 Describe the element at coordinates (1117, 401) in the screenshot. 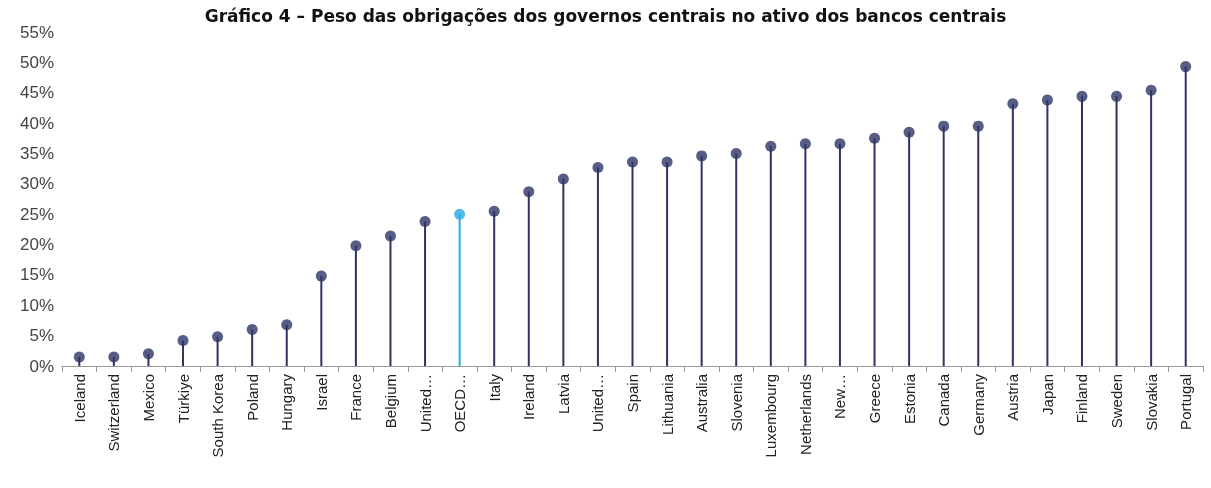

I see `x-tick-label: Sweden` at that location.